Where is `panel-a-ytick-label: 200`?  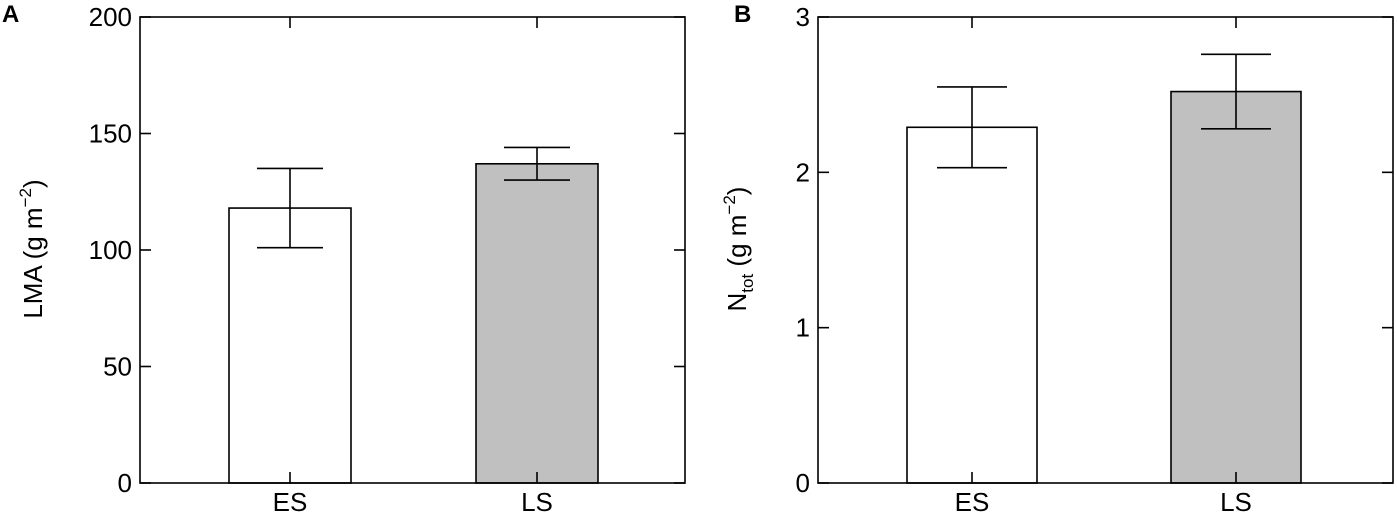 panel-a-ytick-label: 200 is located at coordinates (110, 17).